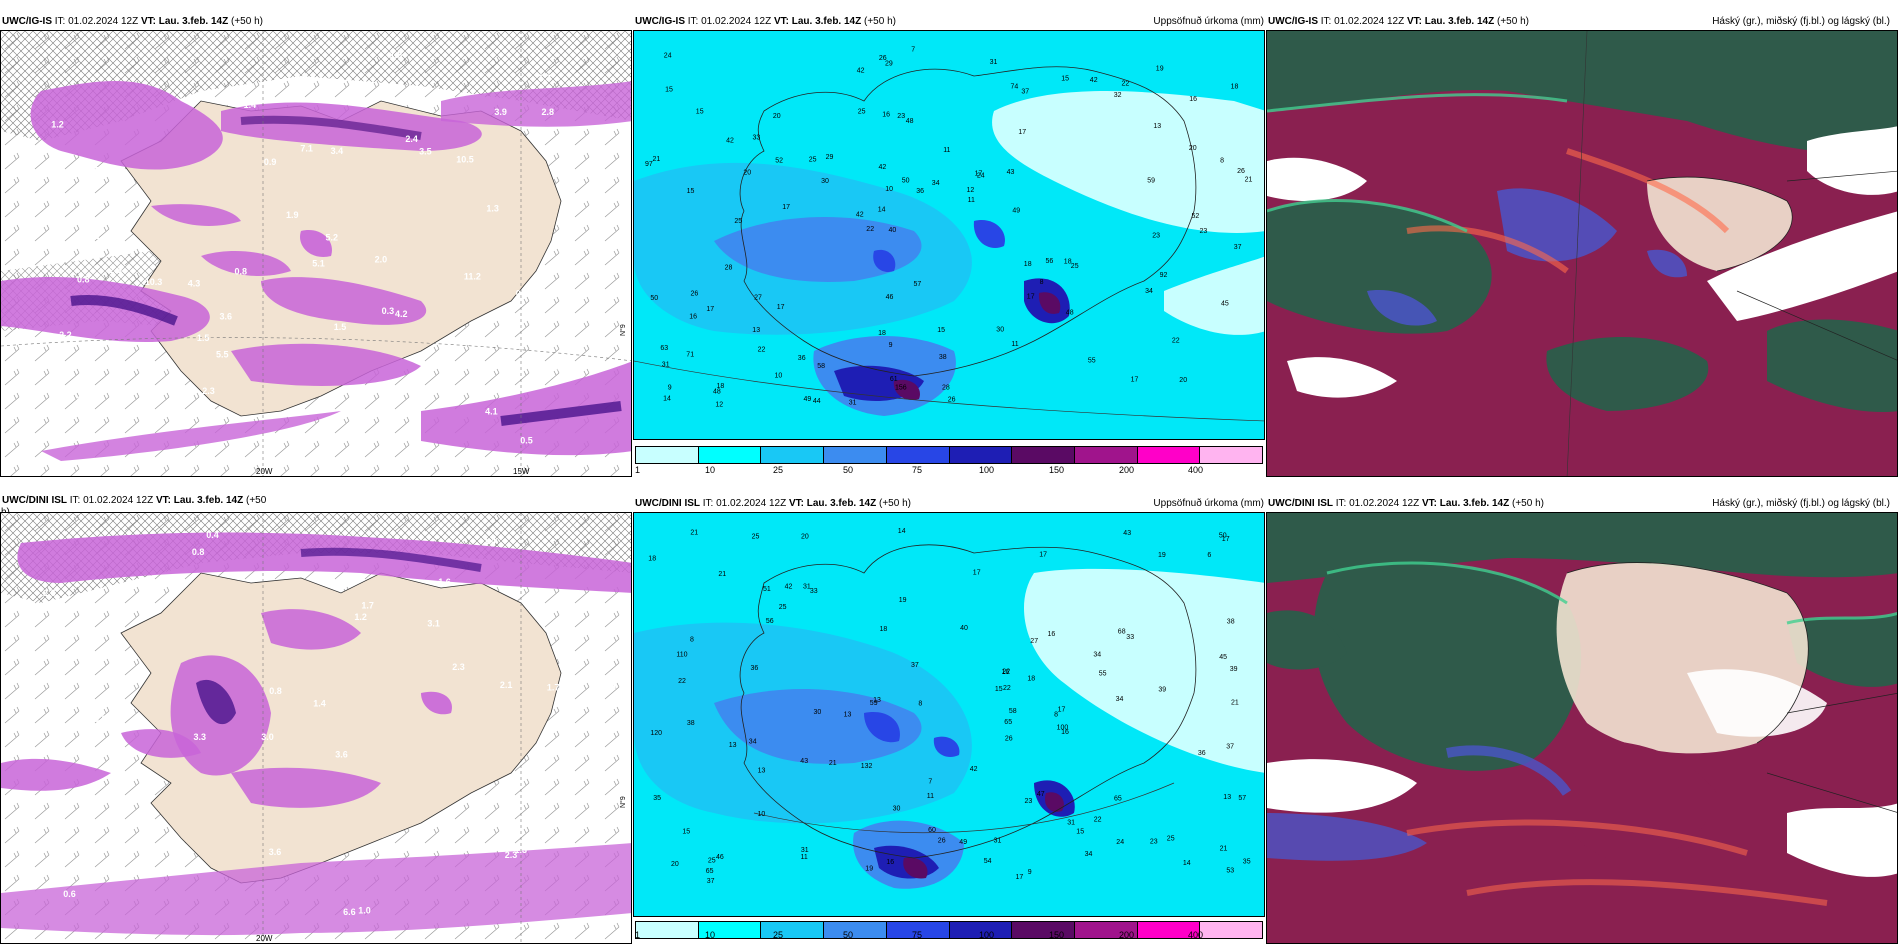 This screenshot has height=950, width=1900. What do you see at coordinates (270, 162) in the screenshot?
I see `snow-value: 0.9` at bounding box center [270, 162].